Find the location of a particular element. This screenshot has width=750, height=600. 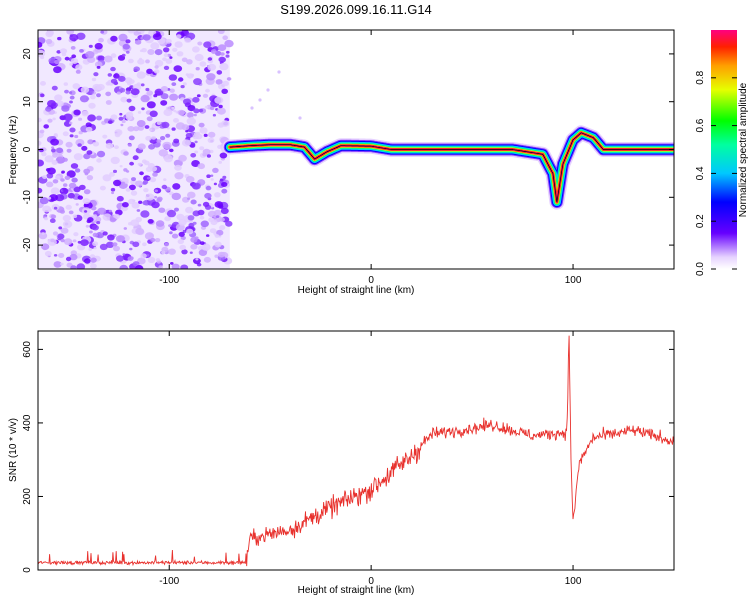

spec-ytick-label: 10 is located at coordinates (27, 102).